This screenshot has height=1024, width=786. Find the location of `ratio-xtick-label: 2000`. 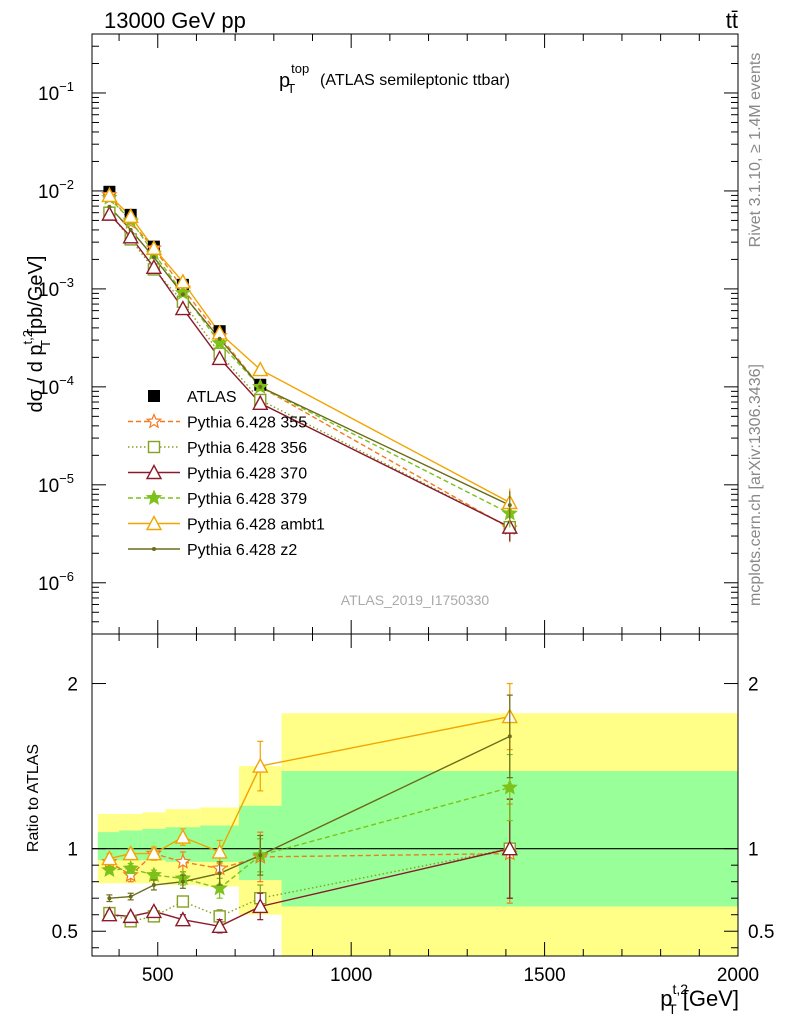

ratio-xtick-label: 2000 is located at coordinates (738, 975).